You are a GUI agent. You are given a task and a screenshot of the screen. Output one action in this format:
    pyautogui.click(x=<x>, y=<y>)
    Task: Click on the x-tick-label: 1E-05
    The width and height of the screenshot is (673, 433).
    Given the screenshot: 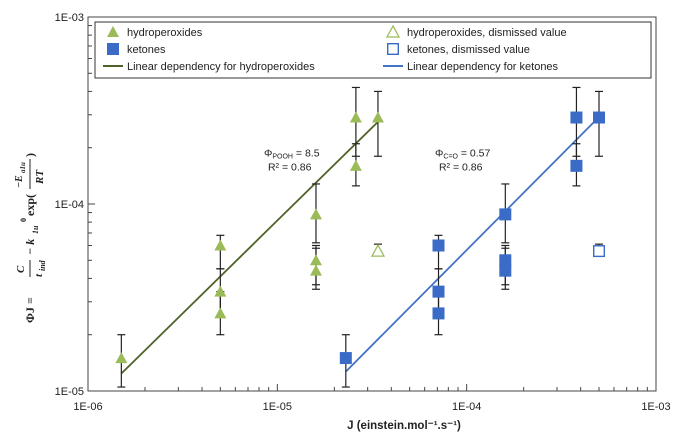 What is the action you would take?
    pyautogui.click(x=277, y=407)
    